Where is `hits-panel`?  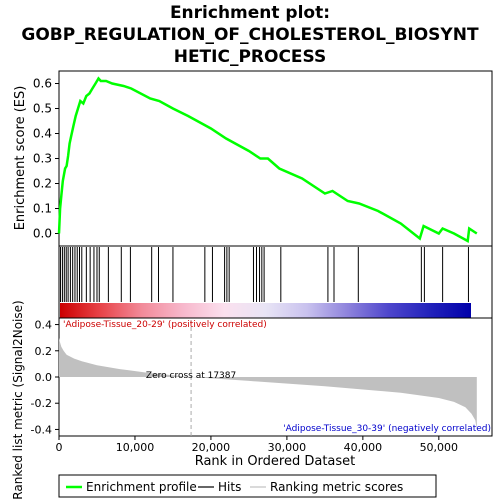 hits-panel is located at coordinates (275, 282).